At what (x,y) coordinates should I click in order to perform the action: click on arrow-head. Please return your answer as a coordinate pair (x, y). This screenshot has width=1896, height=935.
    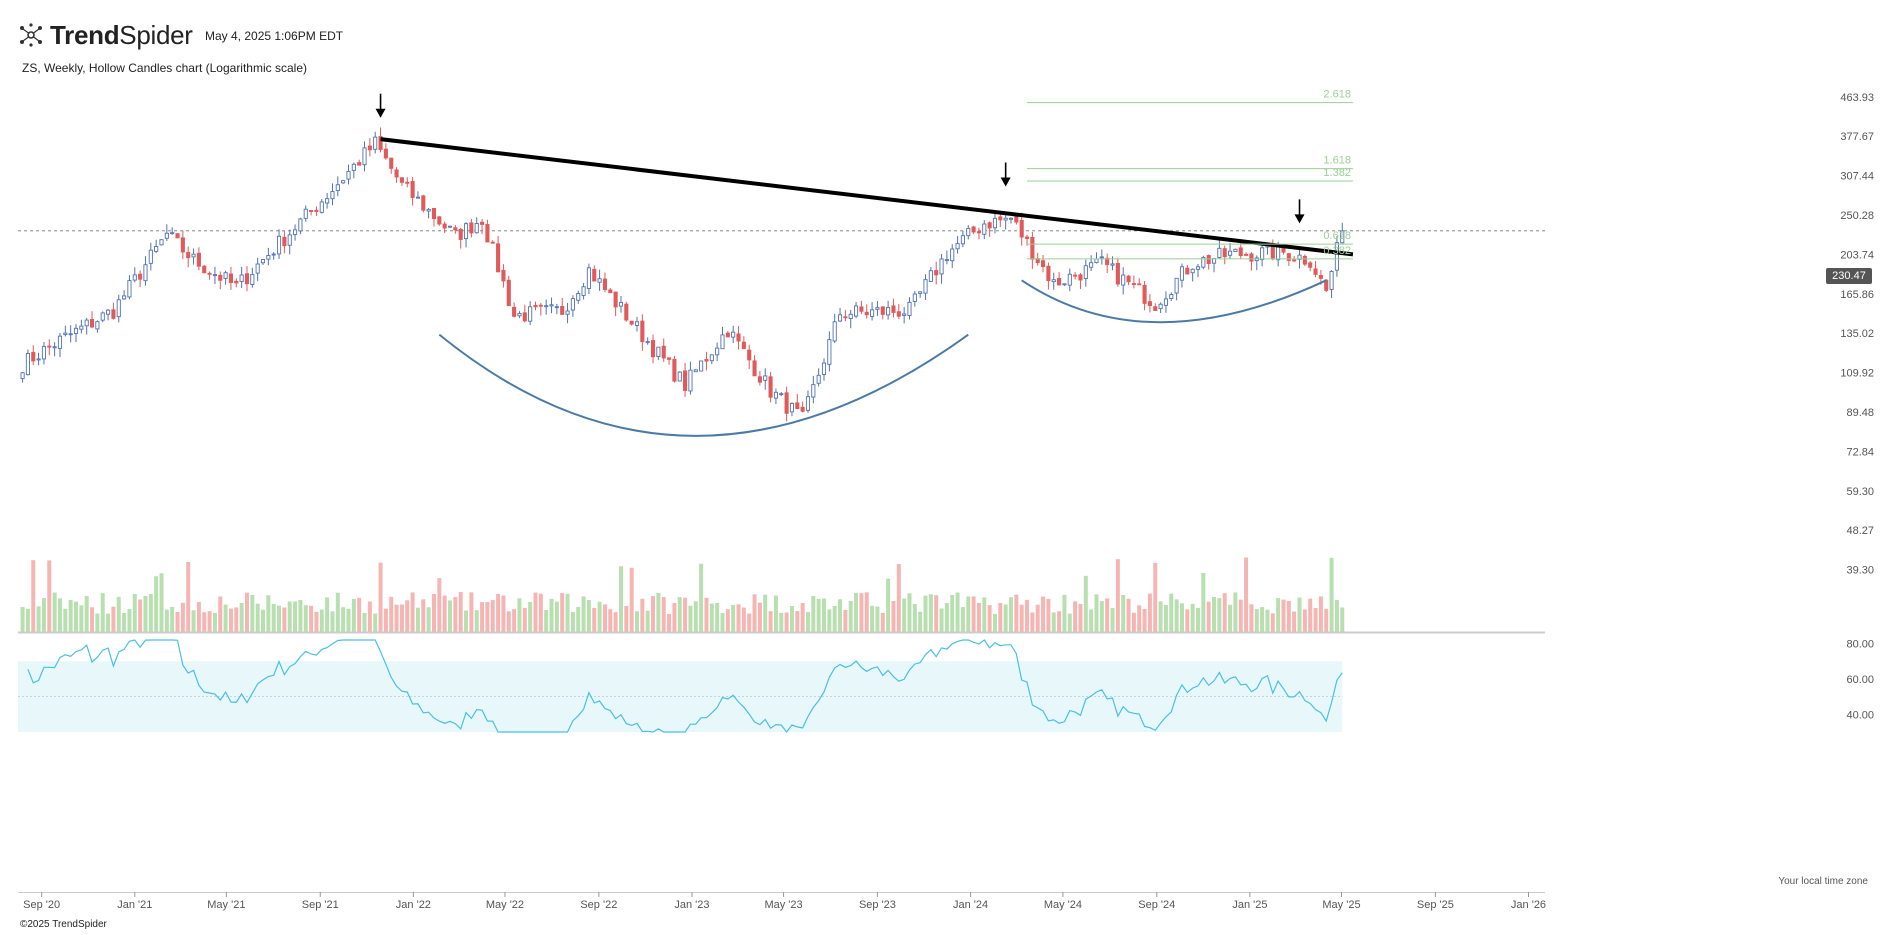
    Looking at the image, I should click on (1299, 219).